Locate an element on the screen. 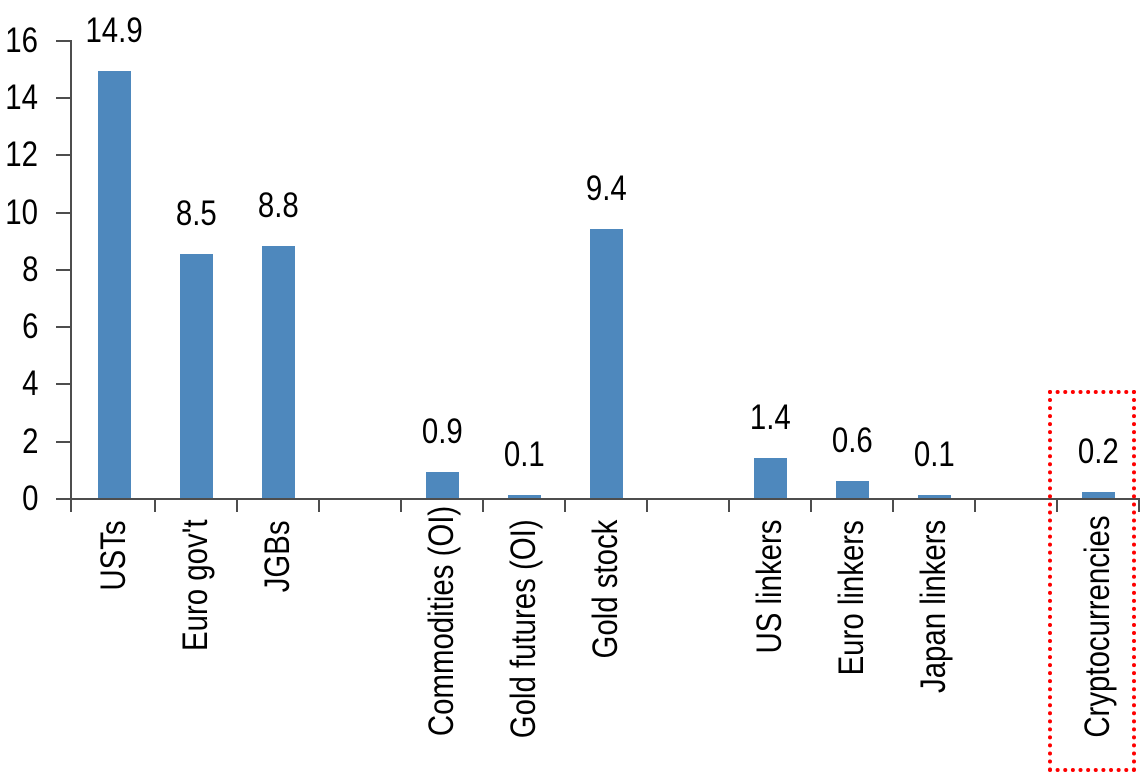 Image resolution: width=1146 pixels, height=780 pixels. value-label-text: 0.6 is located at coordinates (852, 440).